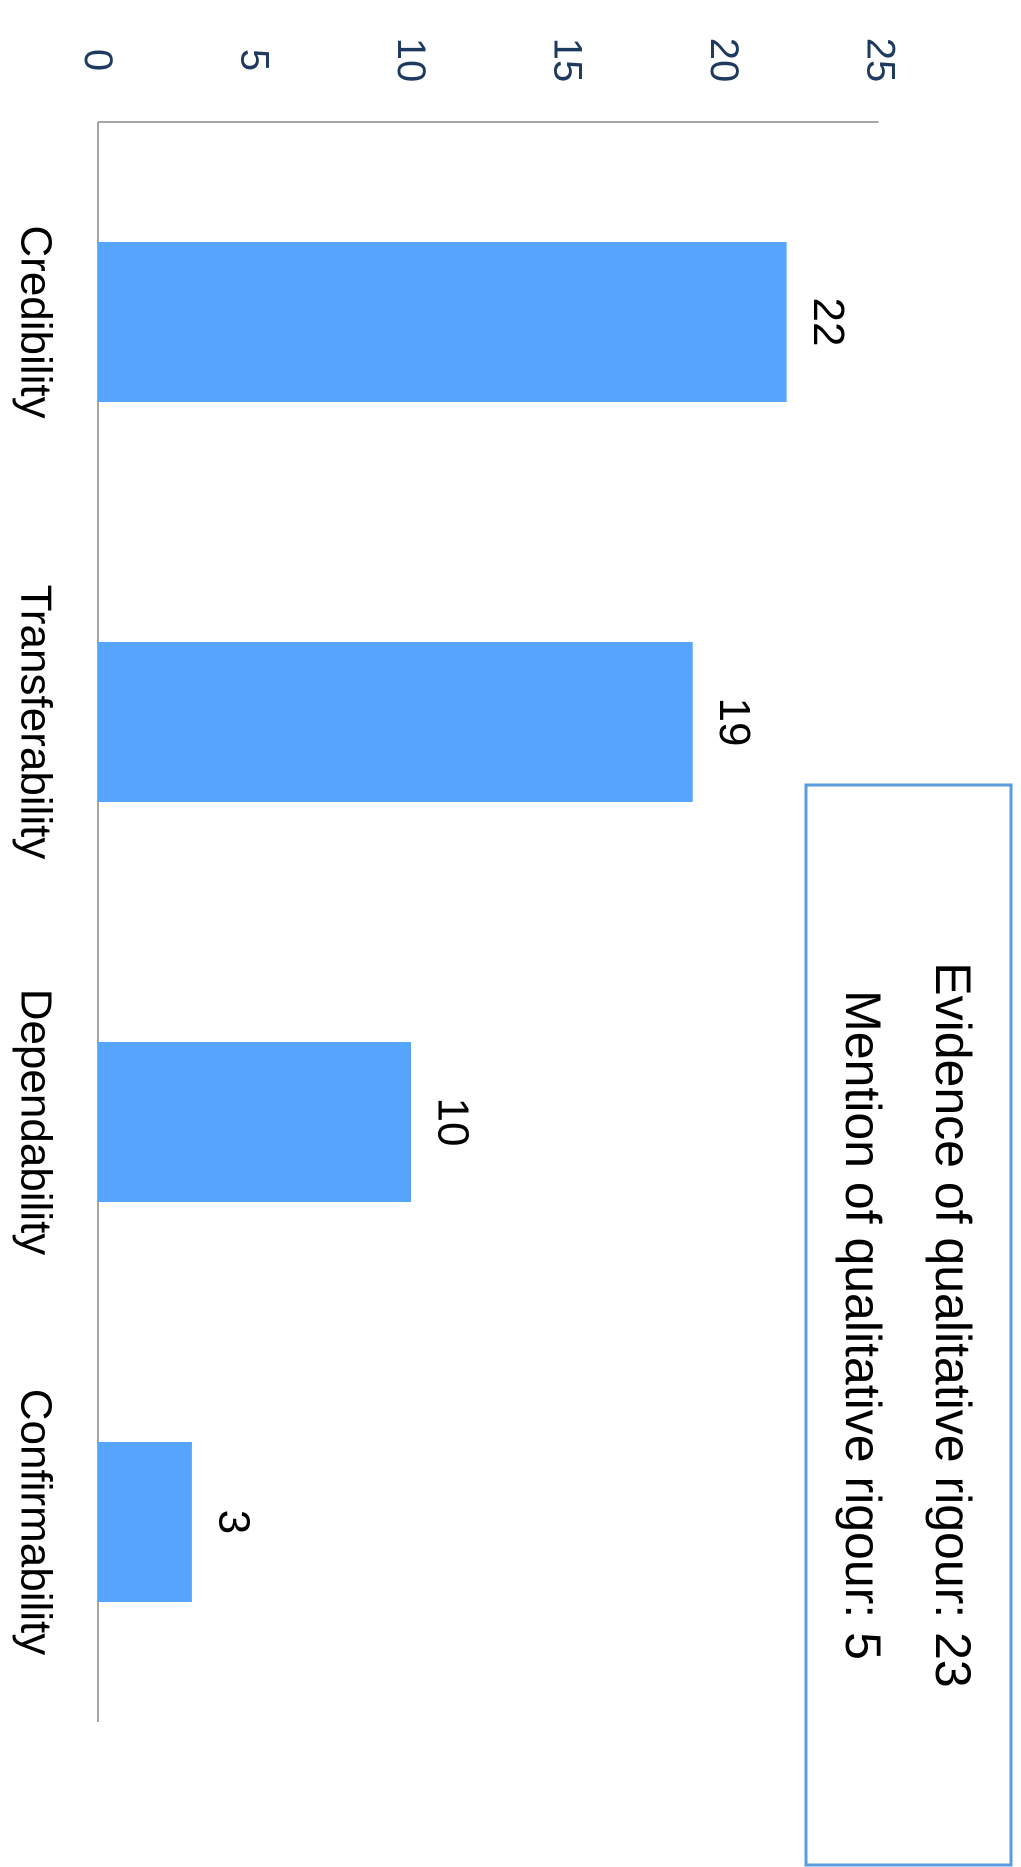  Describe the element at coordinates (863, 1325) in the screenshot. I see `annotation-line-mention: Mention of qualitative rigour: 5` at that location.